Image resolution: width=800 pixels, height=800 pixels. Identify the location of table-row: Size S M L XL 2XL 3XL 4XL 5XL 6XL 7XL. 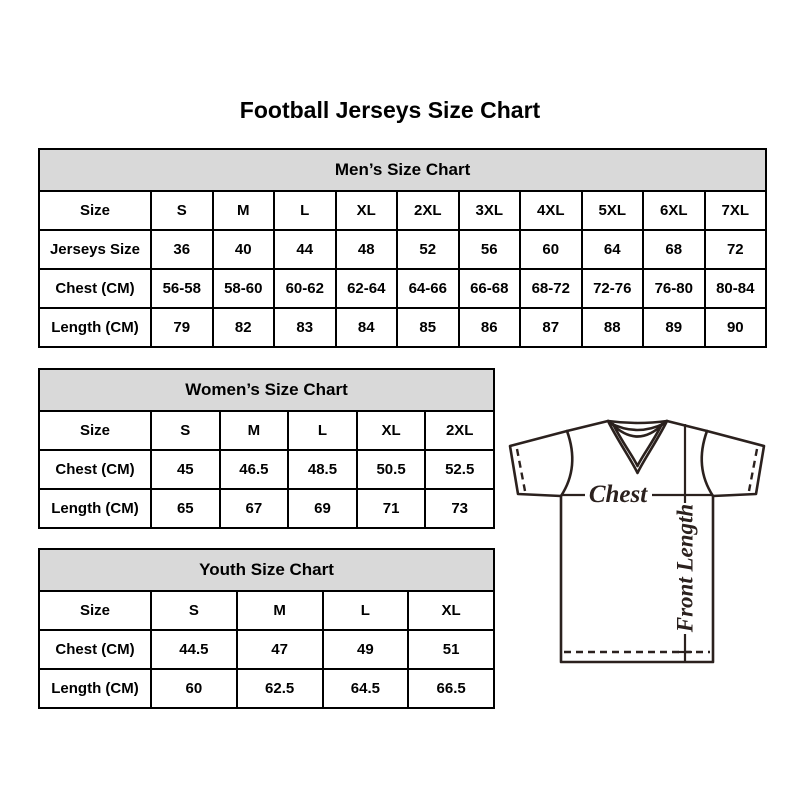
(403, 210).